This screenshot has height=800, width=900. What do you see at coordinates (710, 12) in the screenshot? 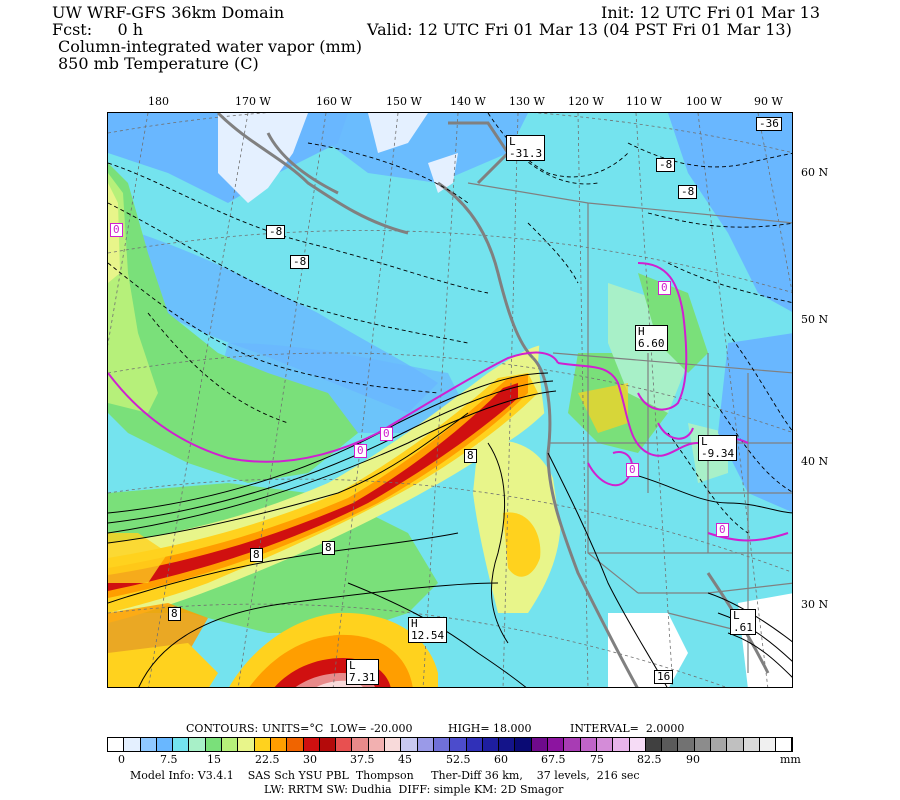
I see `init-time: Init: 12 UTC Fri 01 Mar 13` at bounding box center [710, 12].